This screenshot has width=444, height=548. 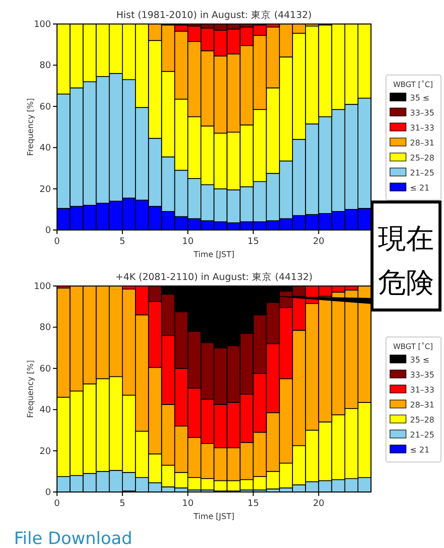 What do you see at coordinates (214, 15) in the screenshot?
I see `chart-title: Hist (1981-2010) in August: 東京 (44132)` at bounding box center [214, 15].